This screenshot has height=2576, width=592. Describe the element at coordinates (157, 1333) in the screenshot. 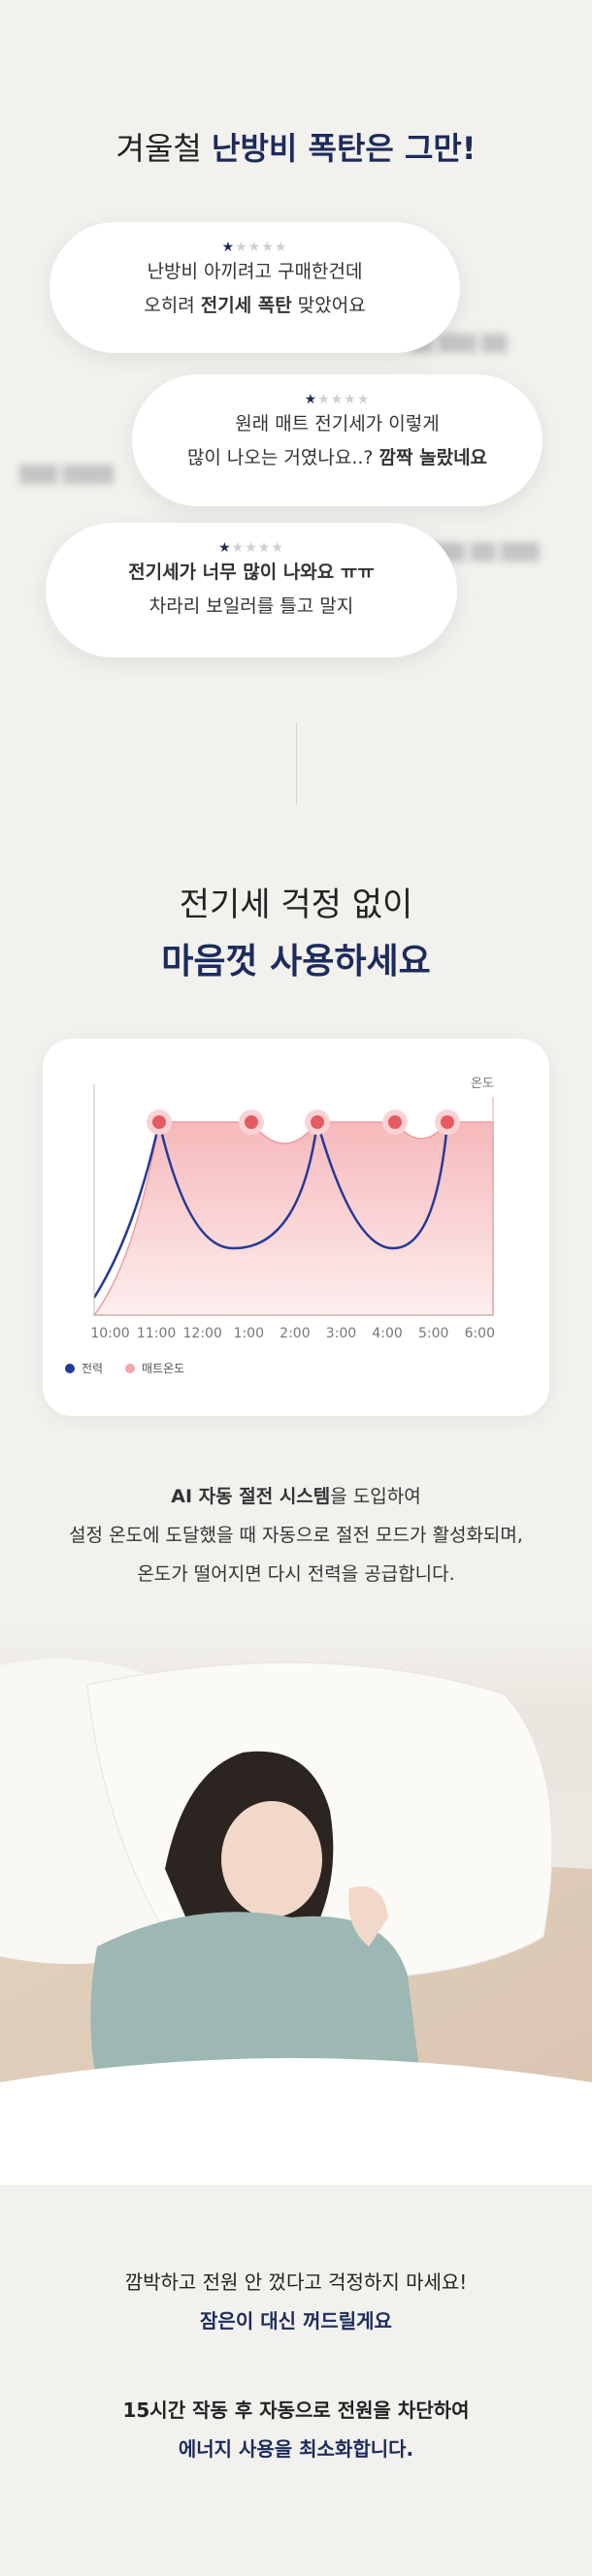

I see `x-tick-label: 11:00` at that location.